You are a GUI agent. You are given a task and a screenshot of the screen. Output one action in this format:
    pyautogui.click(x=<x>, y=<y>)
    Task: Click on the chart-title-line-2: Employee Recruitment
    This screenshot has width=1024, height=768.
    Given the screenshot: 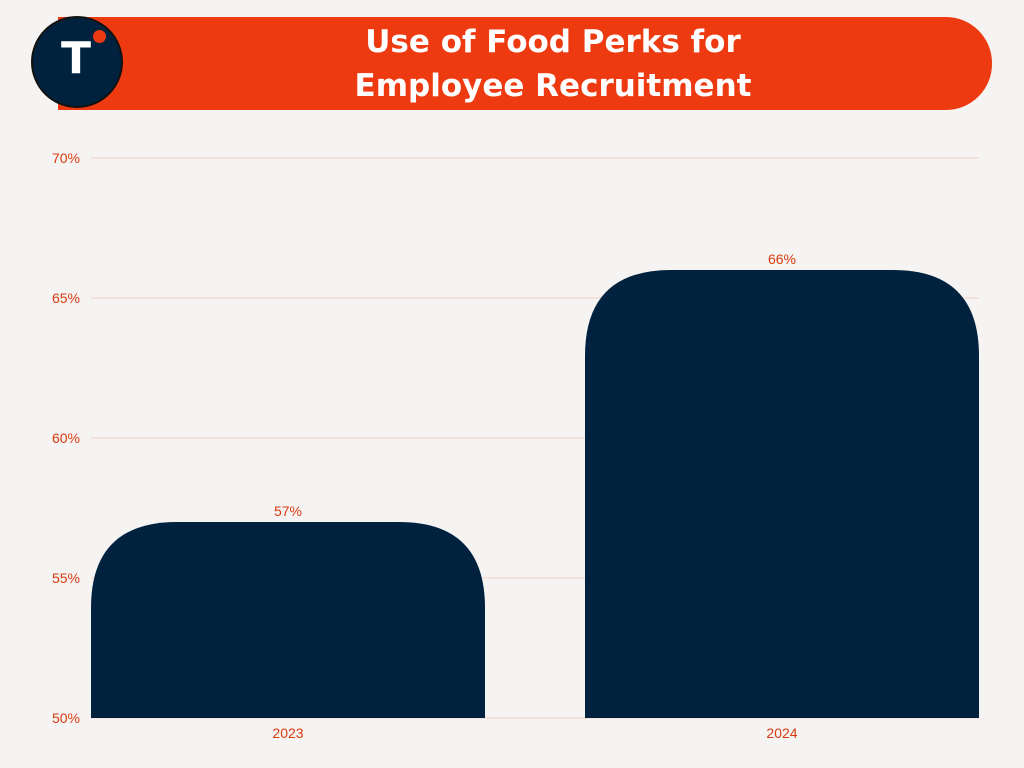 What is the action you would take?
    pyautogui.click(x=553, y=85)
    